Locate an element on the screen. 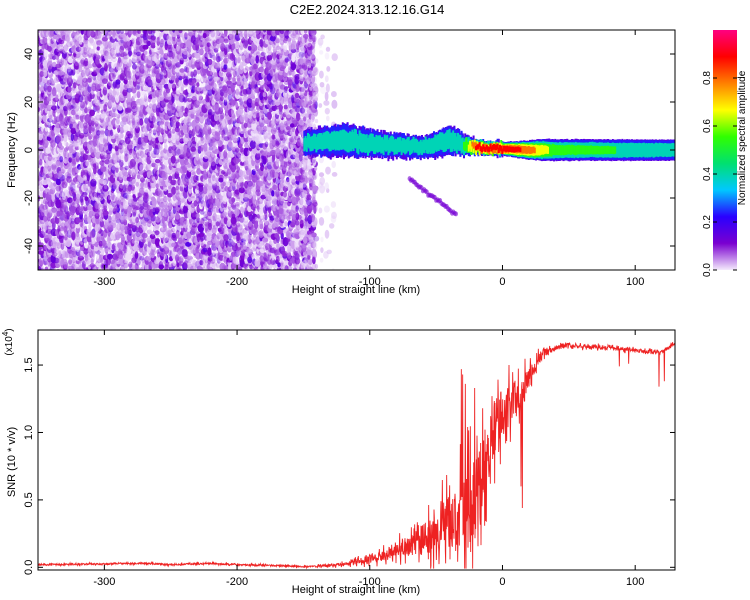  colorbar-tick-label: 0.0 is located at coordinates (707, 270).